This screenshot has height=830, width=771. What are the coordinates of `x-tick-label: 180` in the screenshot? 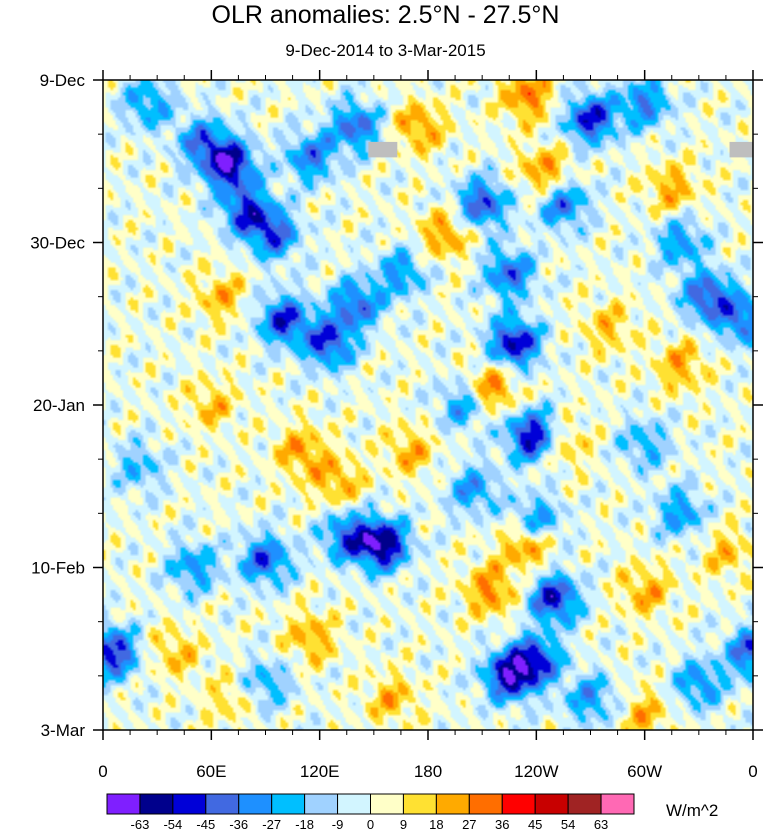 It's located at (428, 771).